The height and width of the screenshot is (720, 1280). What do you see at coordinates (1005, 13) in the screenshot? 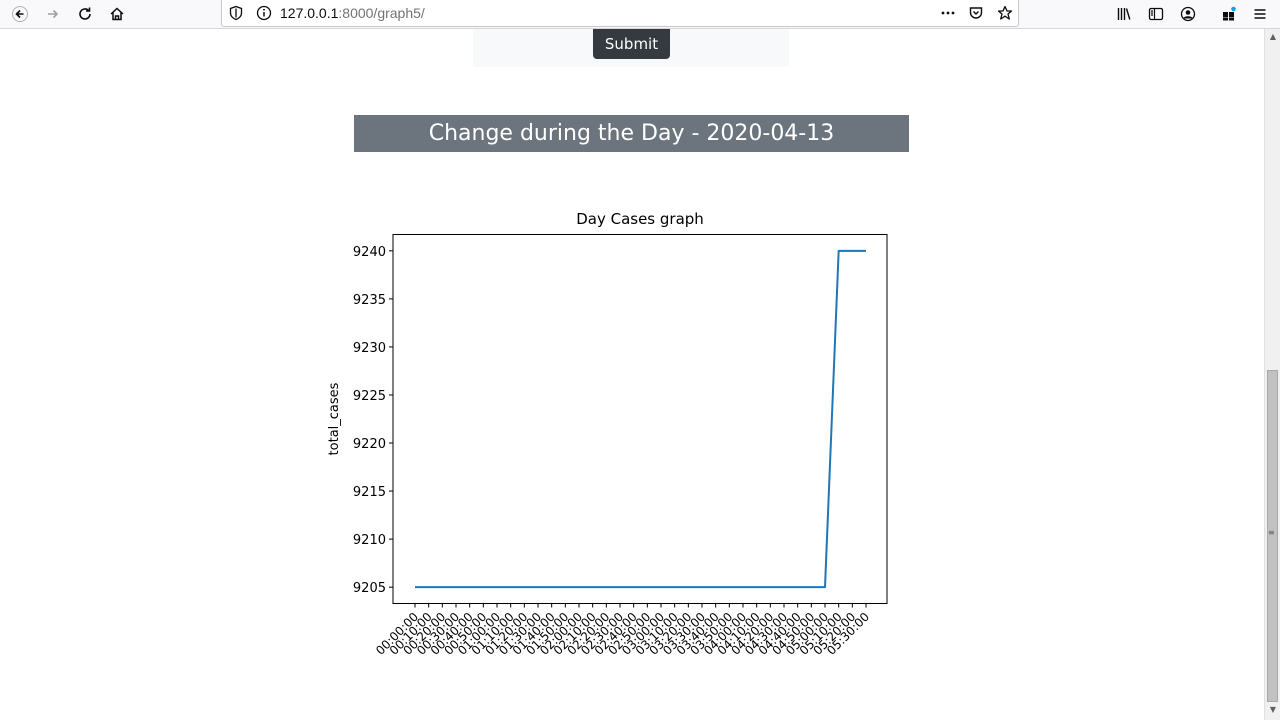
I see `bookmark-star-icon` at bounding box center [1005, 13].